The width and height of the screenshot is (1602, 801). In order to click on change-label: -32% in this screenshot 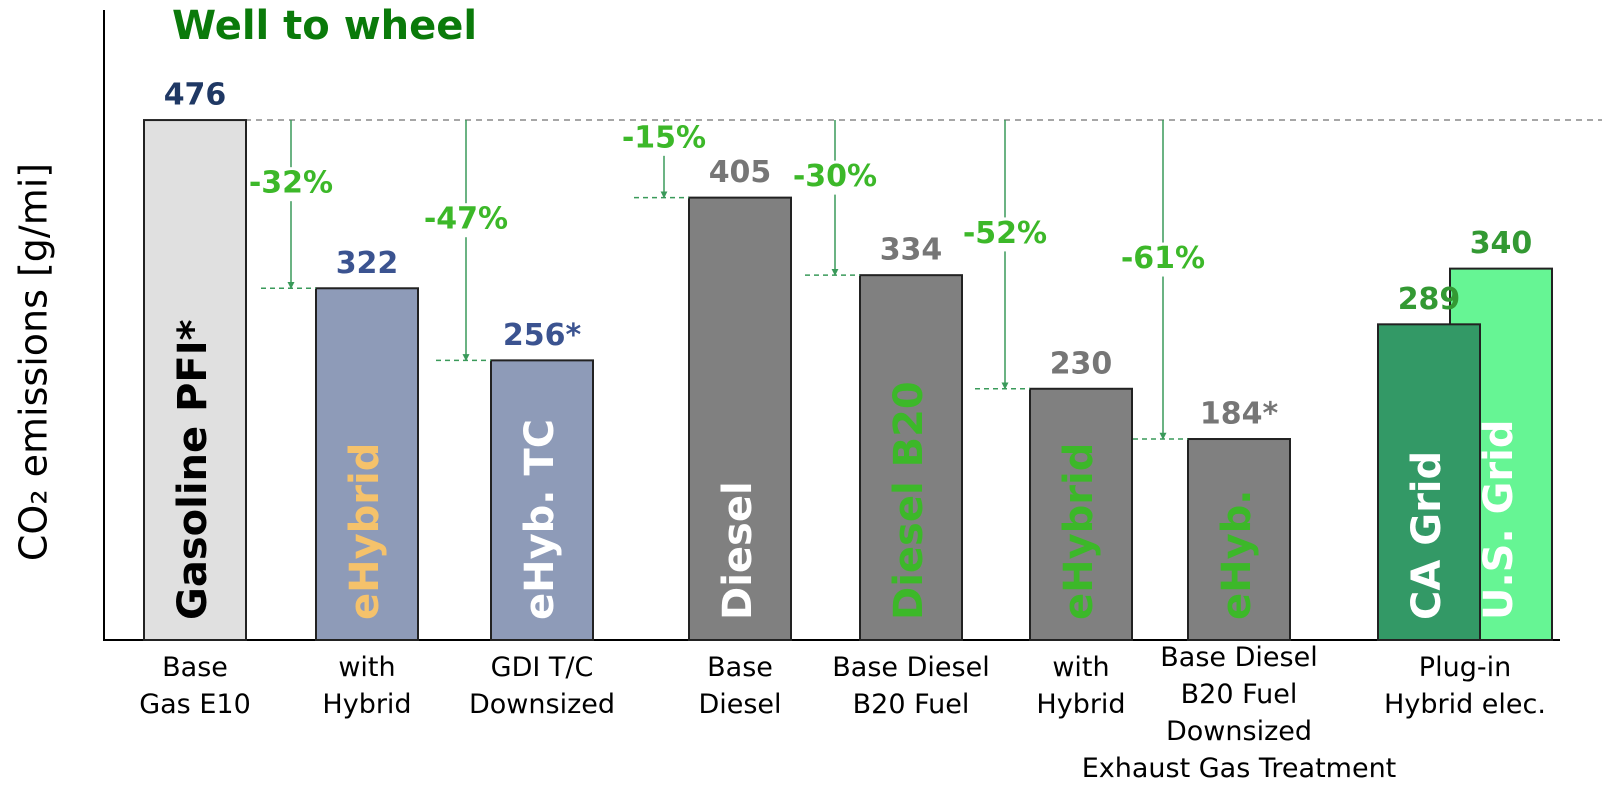, I will do `click(291, 183)`.